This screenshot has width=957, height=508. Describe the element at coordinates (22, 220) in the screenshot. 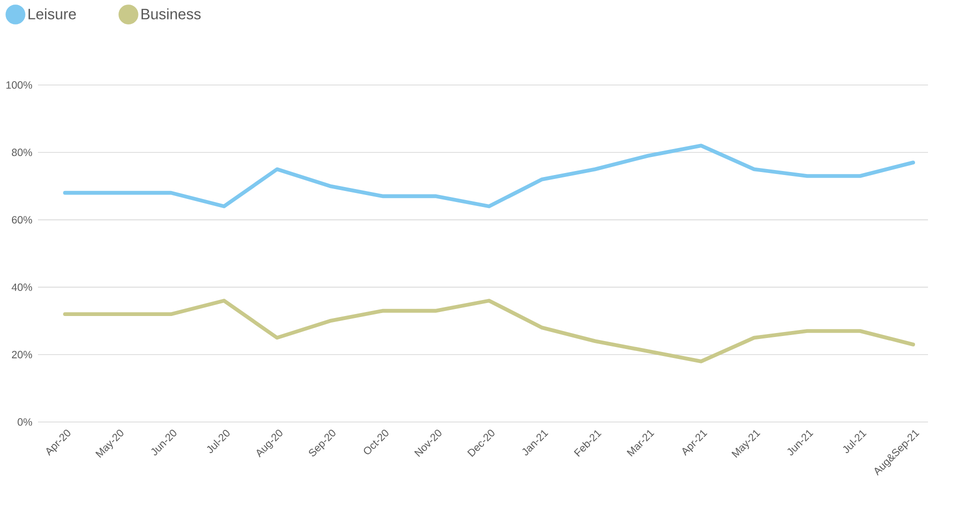

I see `y-tick-label: 60%` at that location.